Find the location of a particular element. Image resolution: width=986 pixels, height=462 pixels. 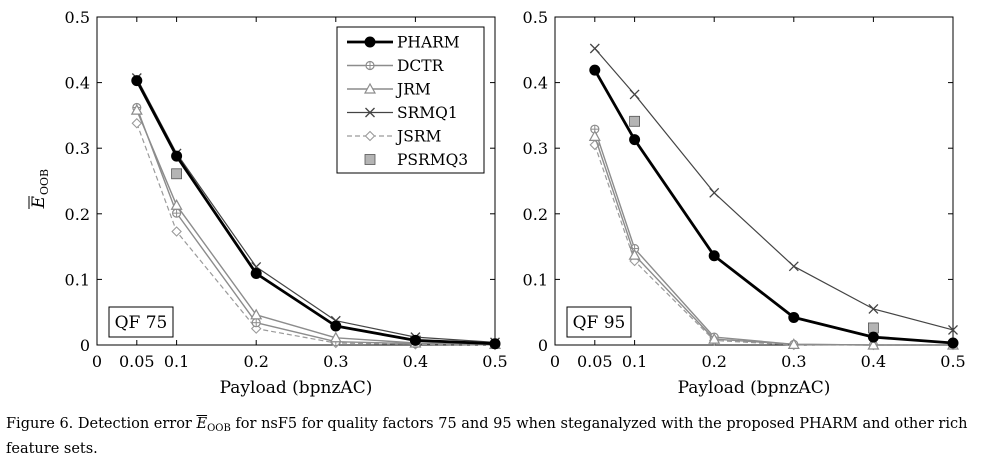

legend-label: JSRM is located at coordinates (418, 137).